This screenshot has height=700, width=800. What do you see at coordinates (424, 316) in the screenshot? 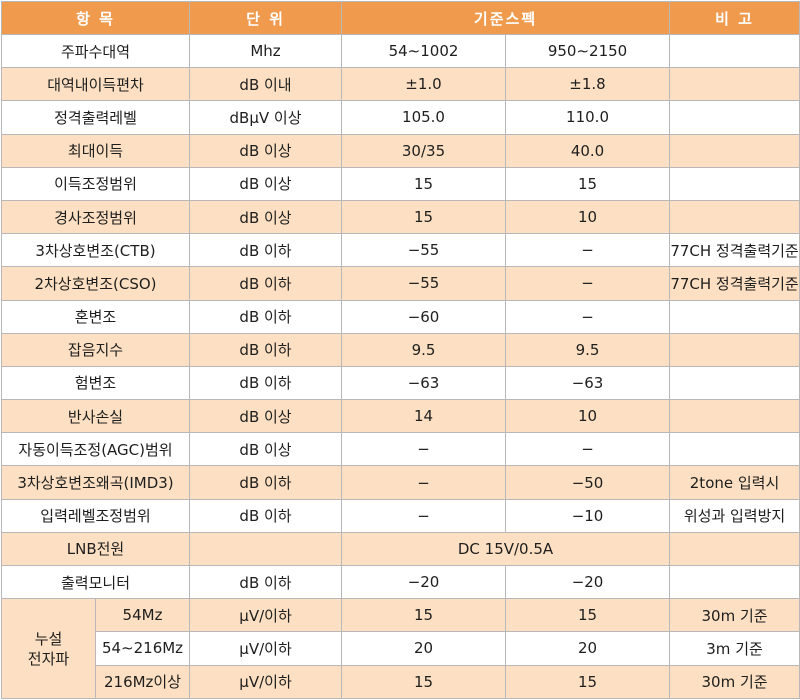
I see `spec-value-1-cell: −60` at bounding box center [424, 316].